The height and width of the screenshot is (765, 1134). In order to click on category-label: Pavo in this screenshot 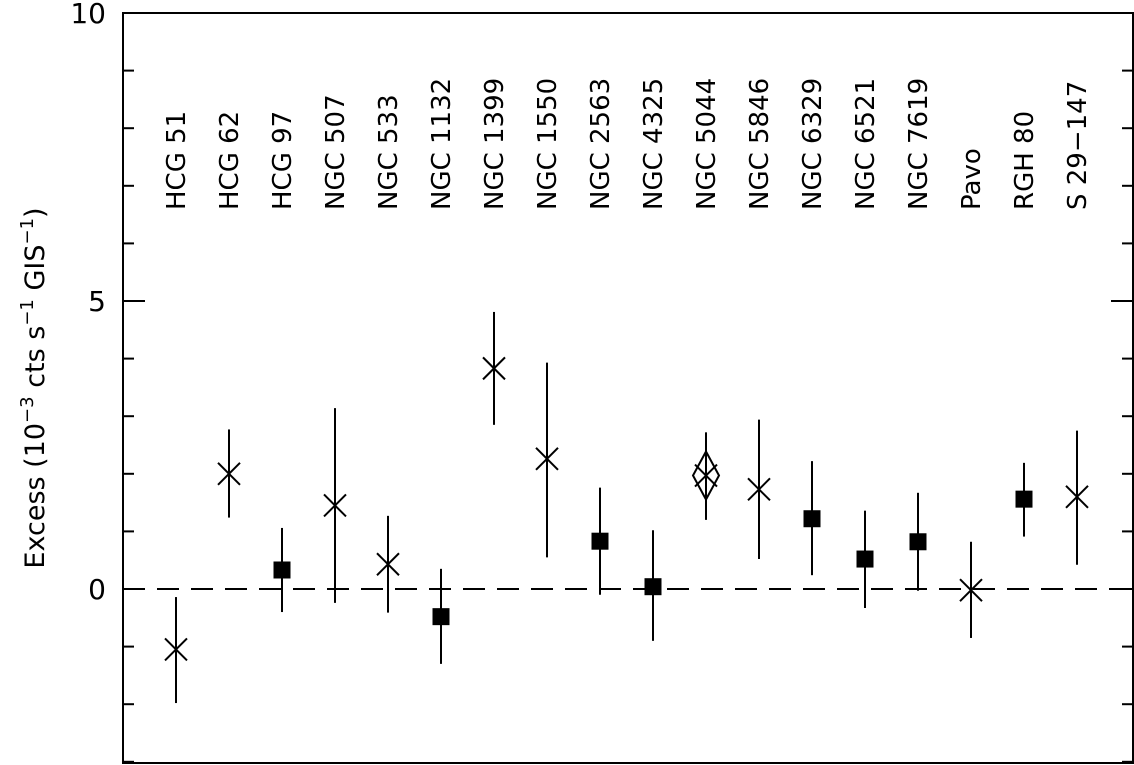, I will do `click(972, 179)`.